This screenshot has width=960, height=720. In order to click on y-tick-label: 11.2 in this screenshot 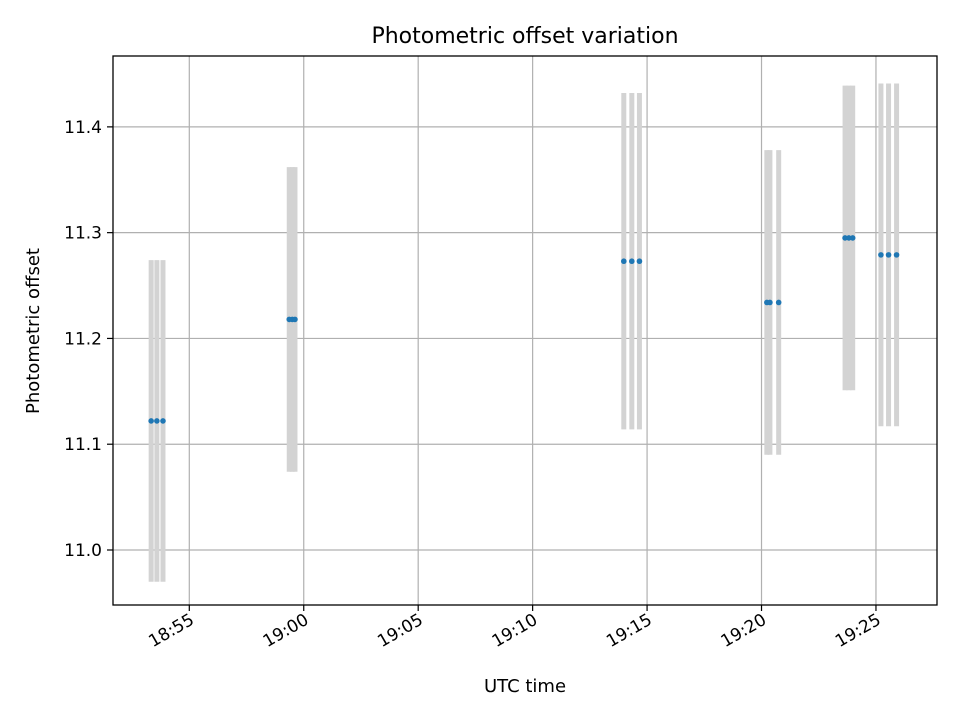, I will do `click(83, 339)`.